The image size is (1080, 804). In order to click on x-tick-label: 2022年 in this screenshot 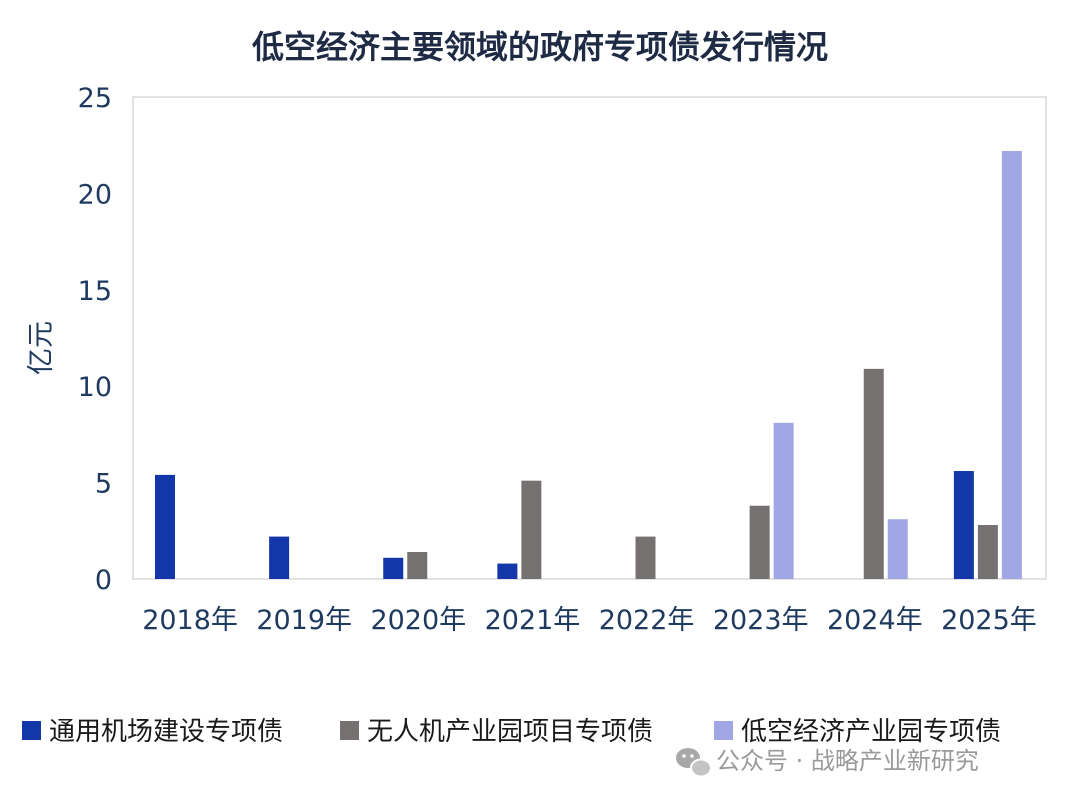, I will do `click(647, 620)`.